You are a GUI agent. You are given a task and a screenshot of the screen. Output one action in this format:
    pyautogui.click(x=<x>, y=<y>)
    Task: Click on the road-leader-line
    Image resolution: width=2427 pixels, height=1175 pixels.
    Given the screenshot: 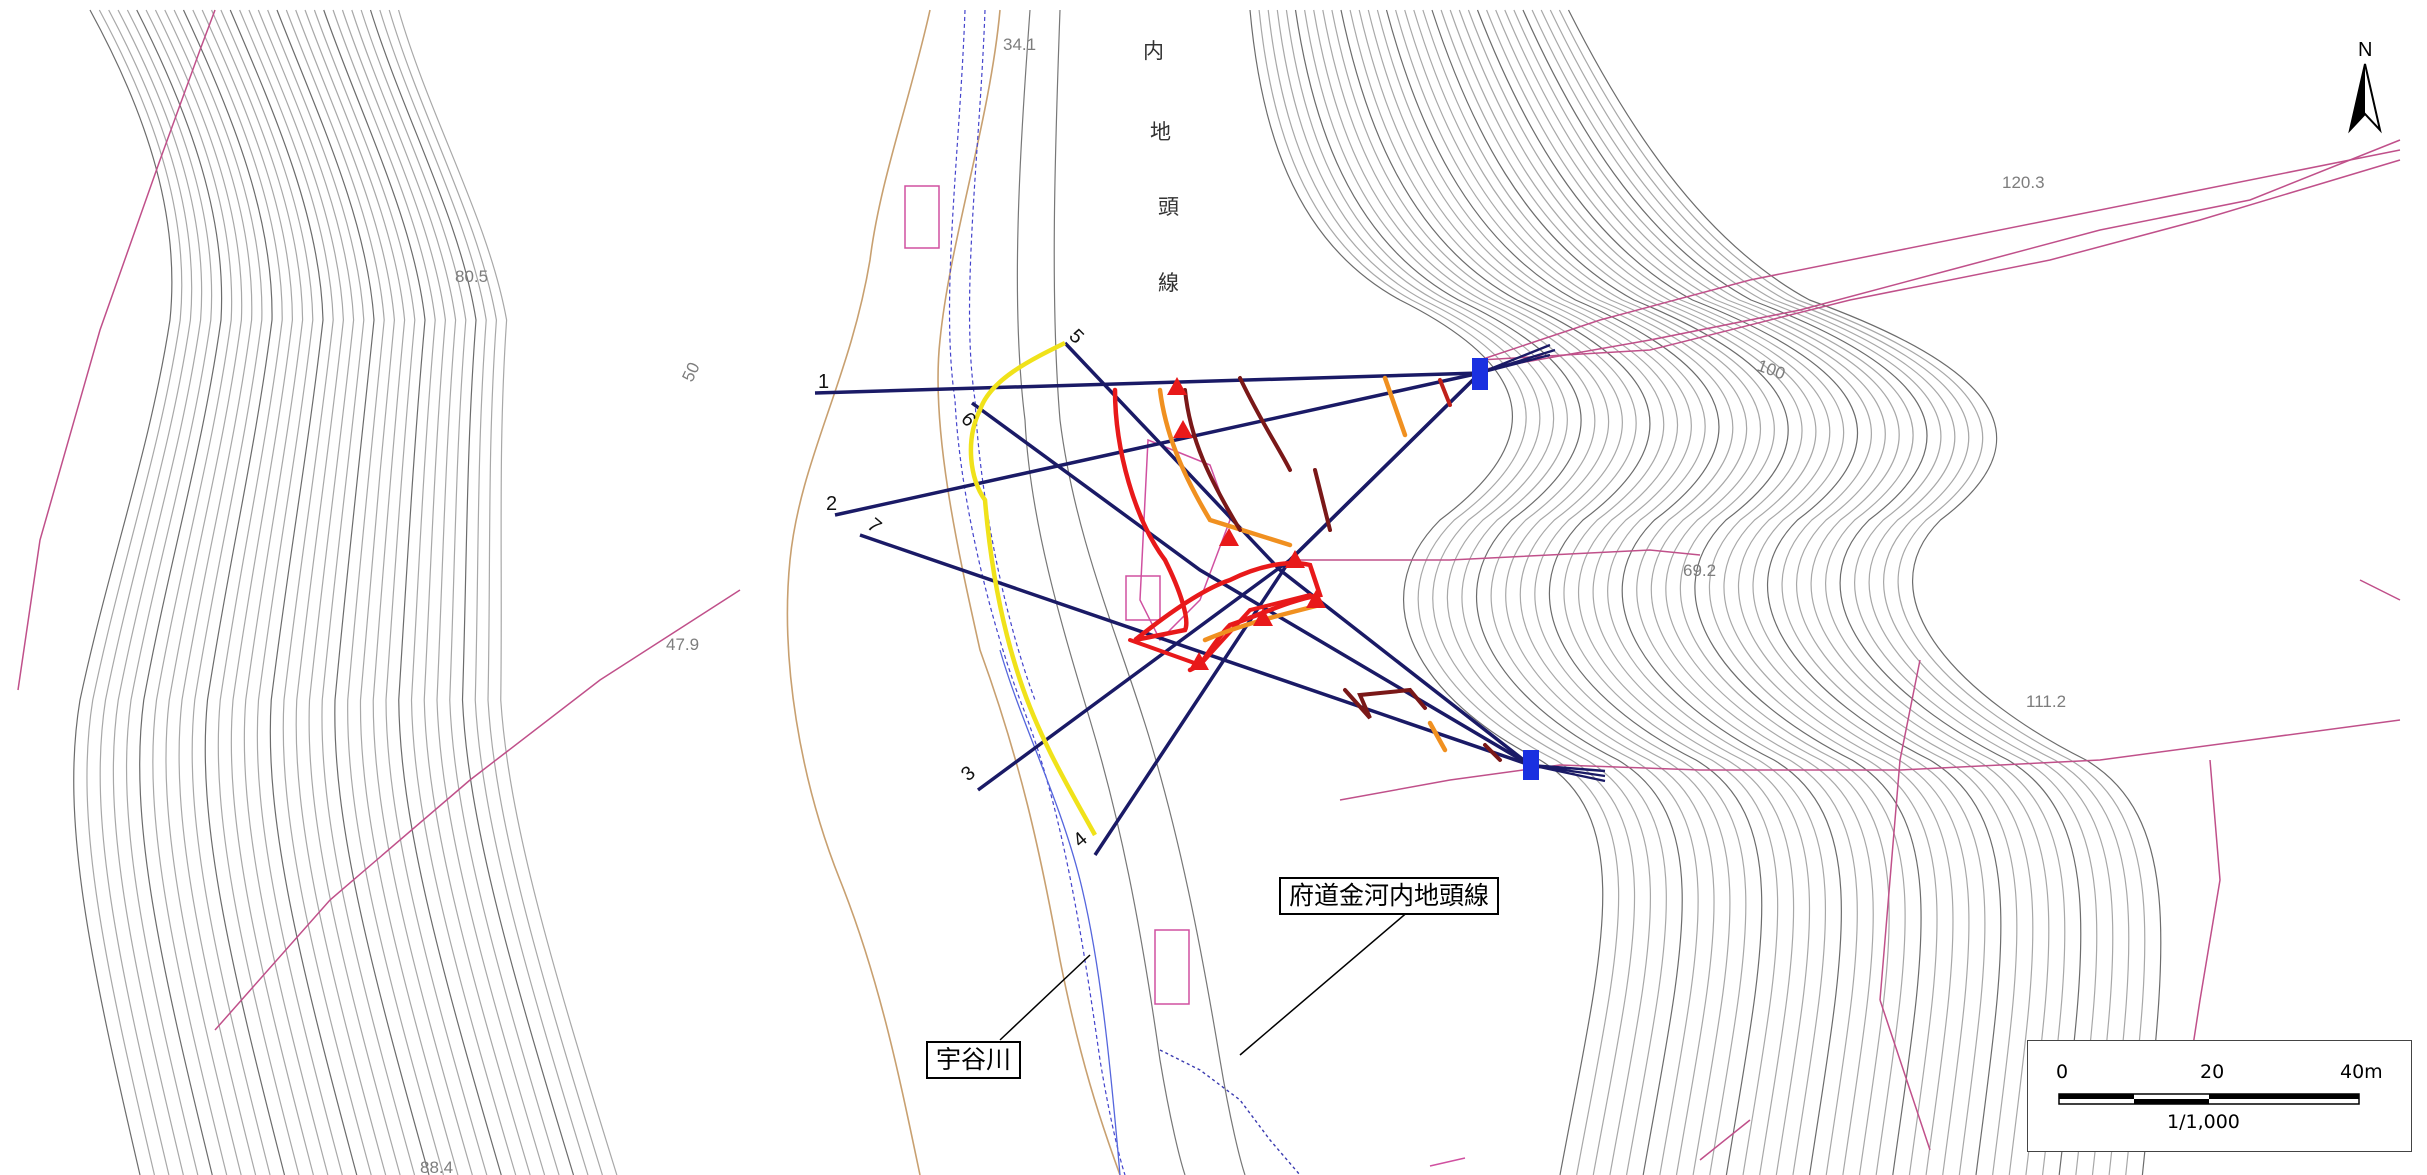 What is the action you would take?
    pyautogui.click(x=1325, y=982)
    